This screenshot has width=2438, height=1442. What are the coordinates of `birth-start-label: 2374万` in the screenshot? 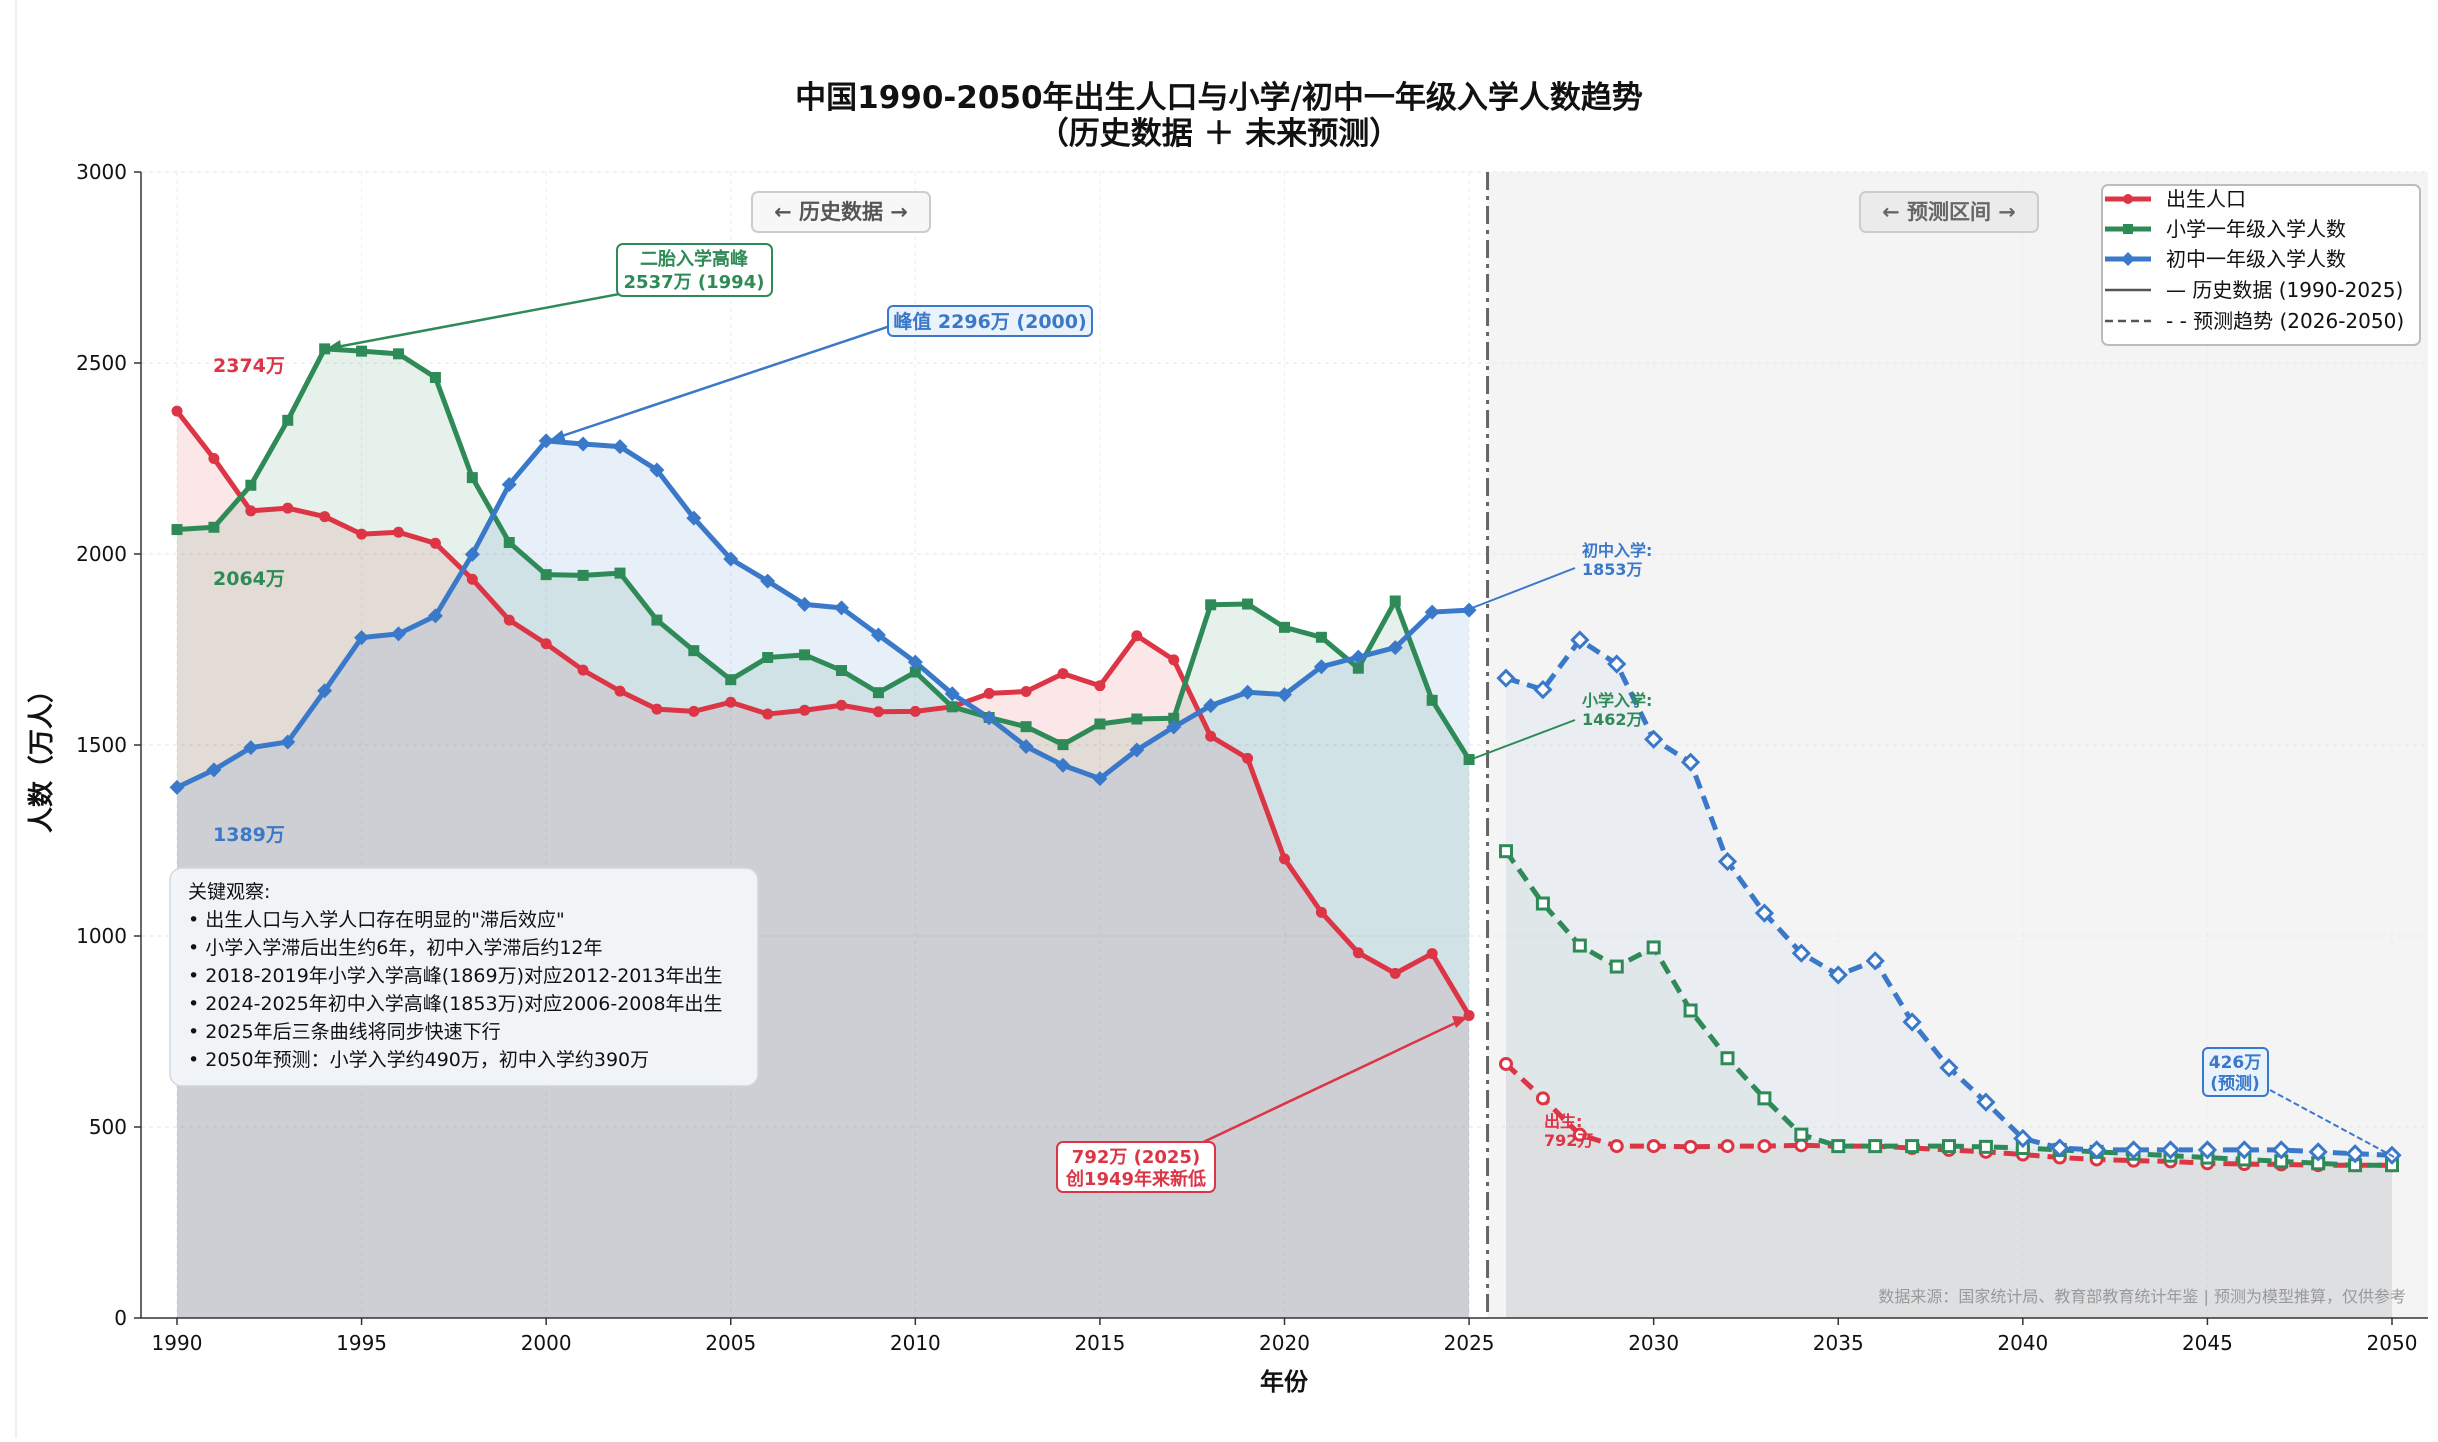 It's located at (249, 366).